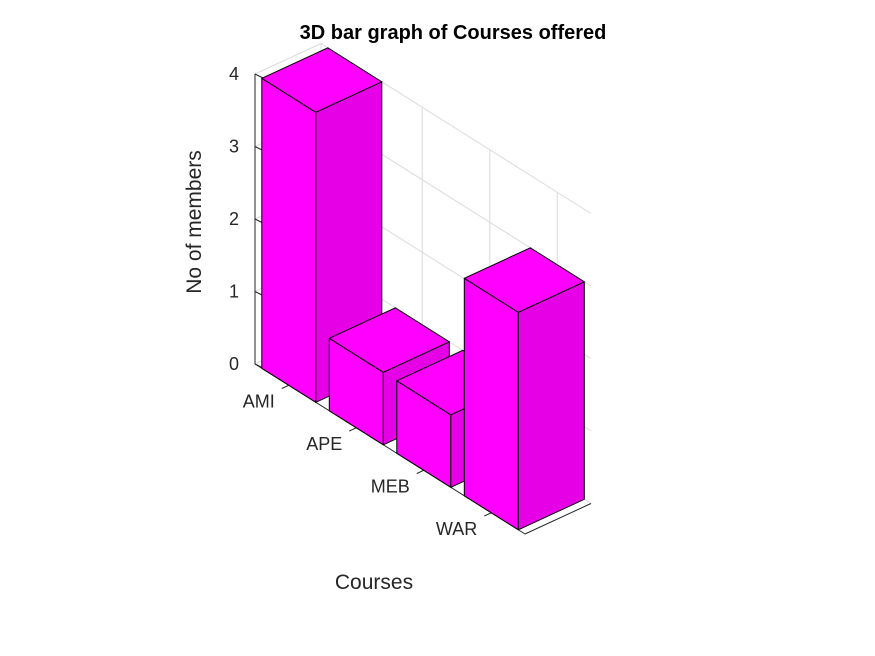 Image resolution: width=875 pixels, height=656 pixels. Describe the element at coordinates (259, 76) in the screenshot. I see `z-tick` at that location.